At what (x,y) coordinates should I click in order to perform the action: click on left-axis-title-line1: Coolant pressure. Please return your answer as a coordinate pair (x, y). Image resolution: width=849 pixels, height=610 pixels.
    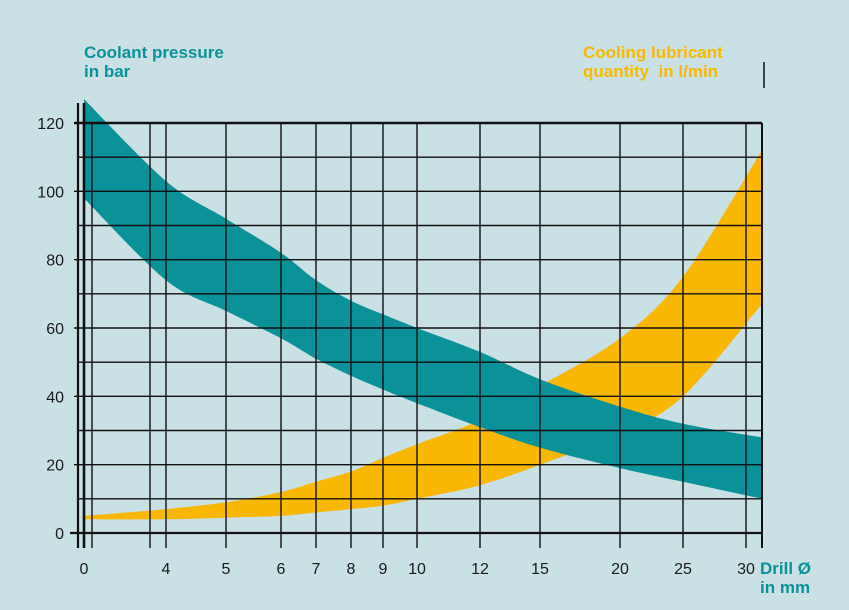
    Looking at the image, I should click on (154, 52).